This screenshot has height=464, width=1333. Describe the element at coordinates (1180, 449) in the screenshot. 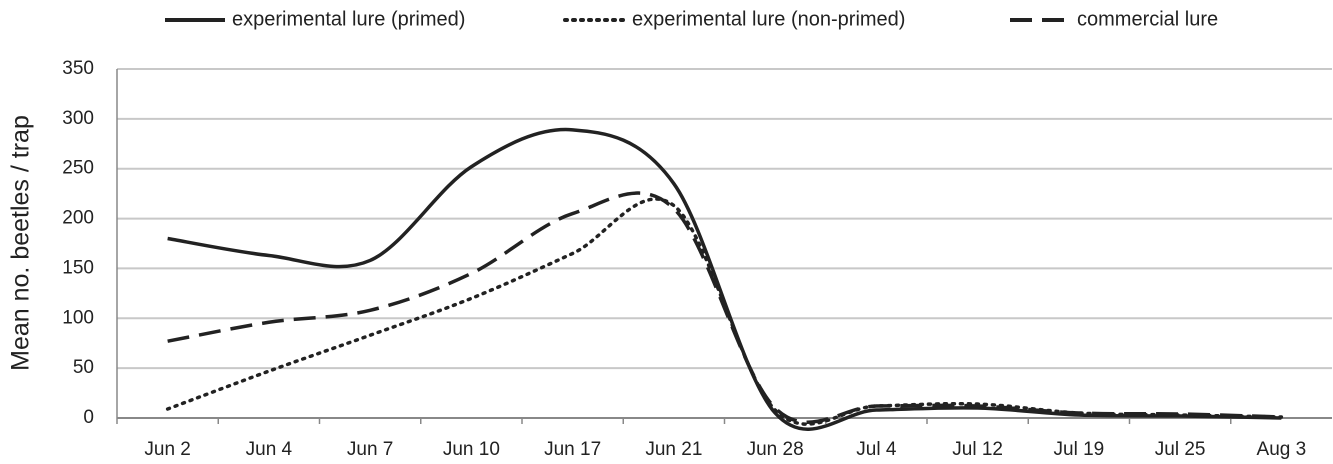

I see `x-tick-label: Jul 25` at that location.